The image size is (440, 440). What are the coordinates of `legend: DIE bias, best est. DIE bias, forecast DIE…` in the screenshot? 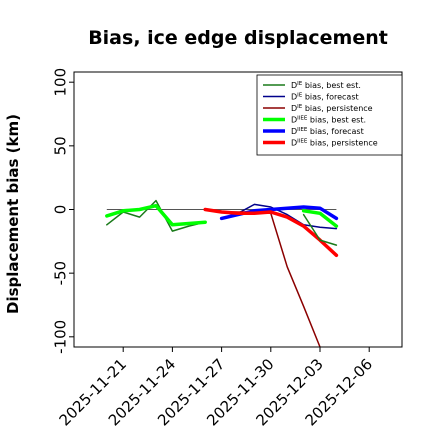 It's located at (329, 115).